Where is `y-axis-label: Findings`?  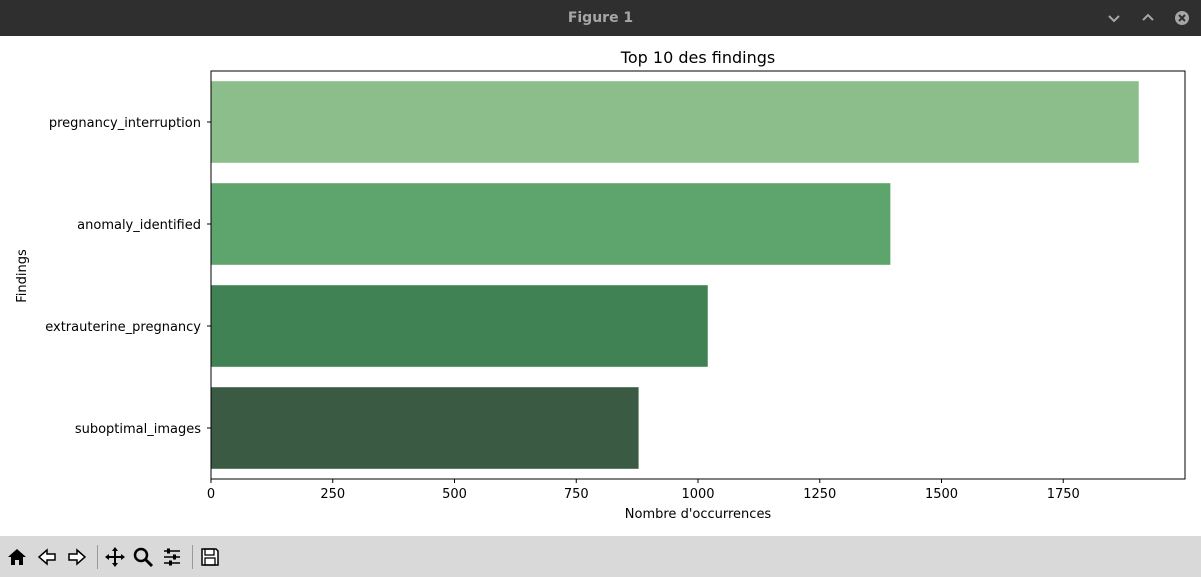 y-axis-label: Findings is located at coordinates (22, 276).